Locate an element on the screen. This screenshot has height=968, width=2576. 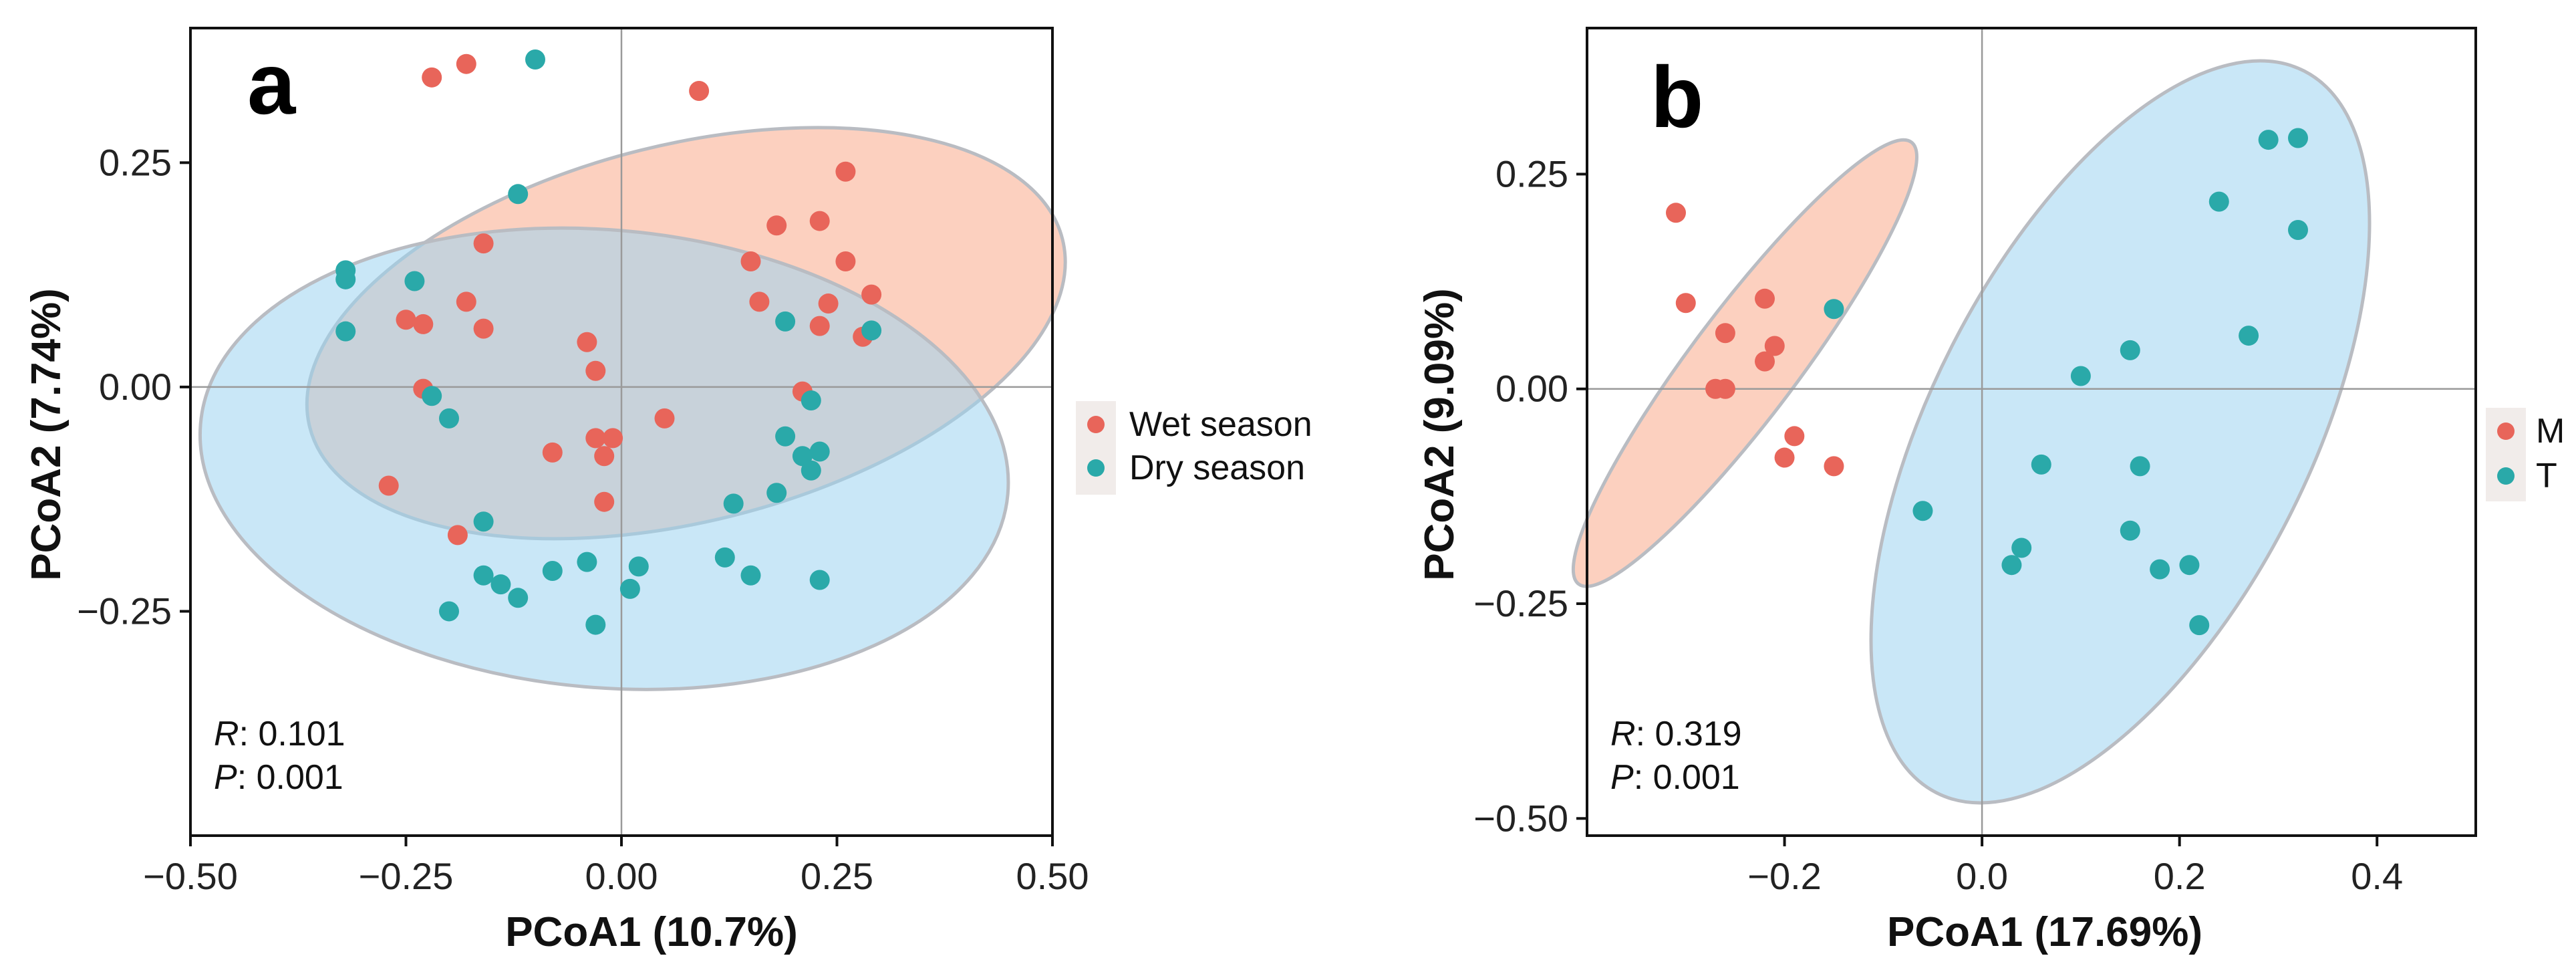
panel-b-legend-label-t: T is located at coordinates (2546, 476).